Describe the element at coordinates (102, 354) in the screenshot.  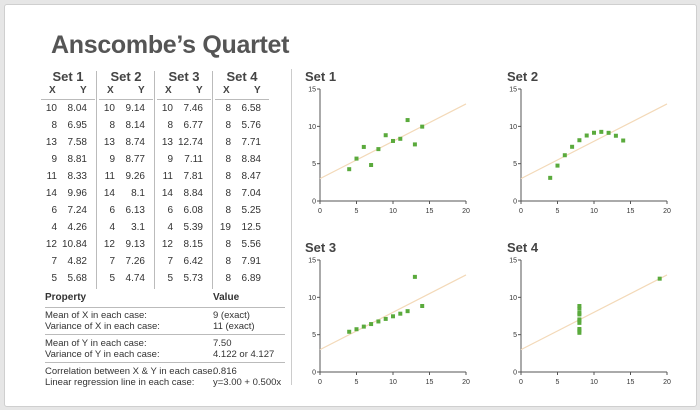
I see `property-label: Variance of Y in each case:` at that location.